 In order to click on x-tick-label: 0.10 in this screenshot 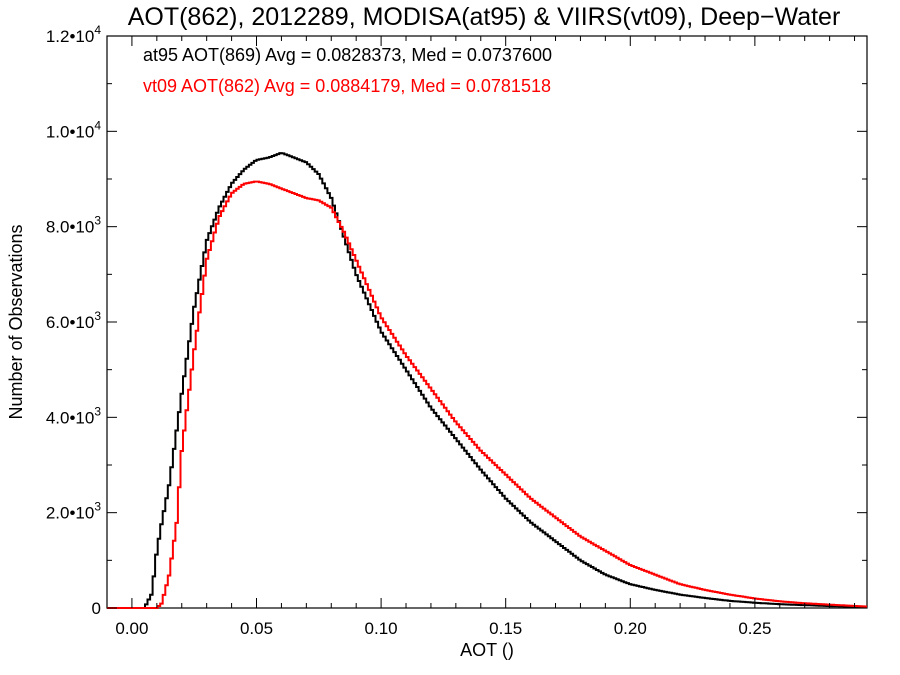, I will do `click(381, 628)`.